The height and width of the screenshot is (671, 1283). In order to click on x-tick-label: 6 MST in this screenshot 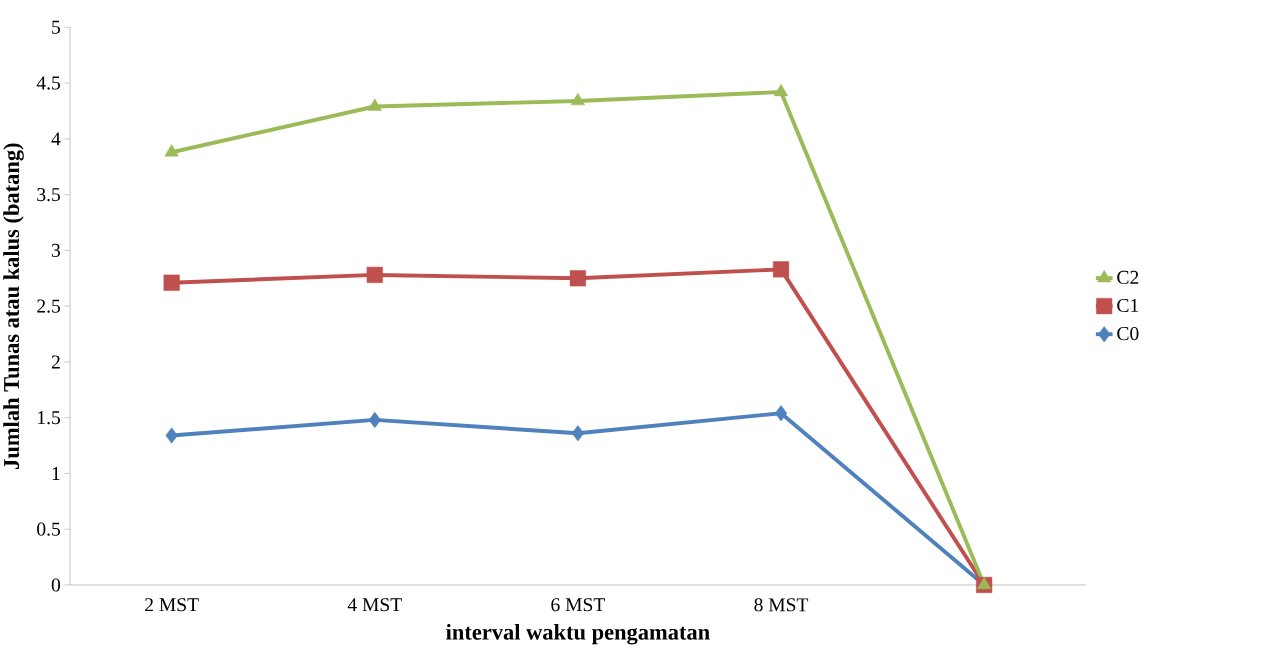, I will do `click(578, 605)`.